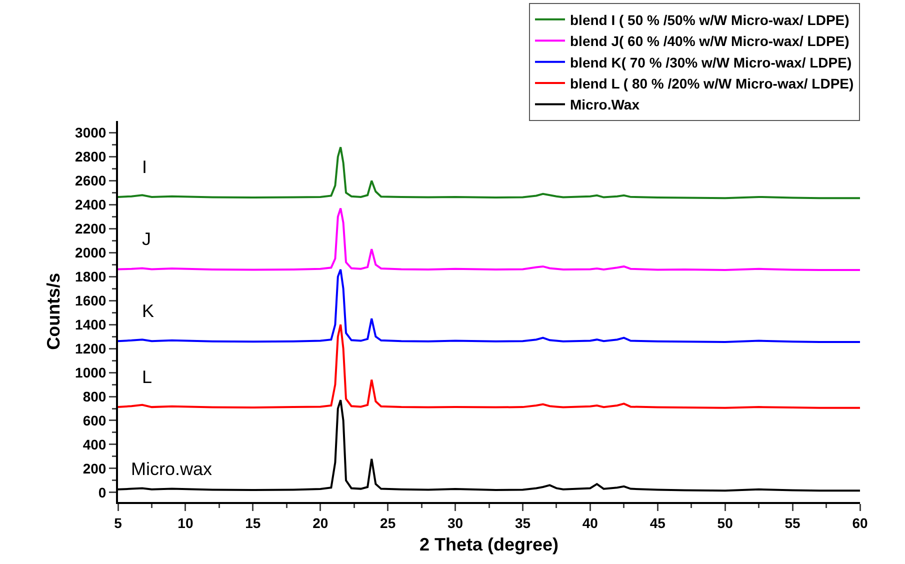  What do you see at coordinates (725, 522) in the screenshot?
I see `x-tick-label: 50` at bounding box center [725, 522].